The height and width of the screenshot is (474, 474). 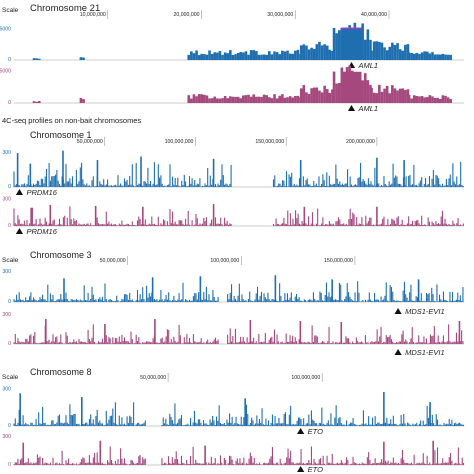 What do you see at coordinates (368, 65) in the screenshot?
I see `gene-label: AML1` at bounding box center [368, 65].